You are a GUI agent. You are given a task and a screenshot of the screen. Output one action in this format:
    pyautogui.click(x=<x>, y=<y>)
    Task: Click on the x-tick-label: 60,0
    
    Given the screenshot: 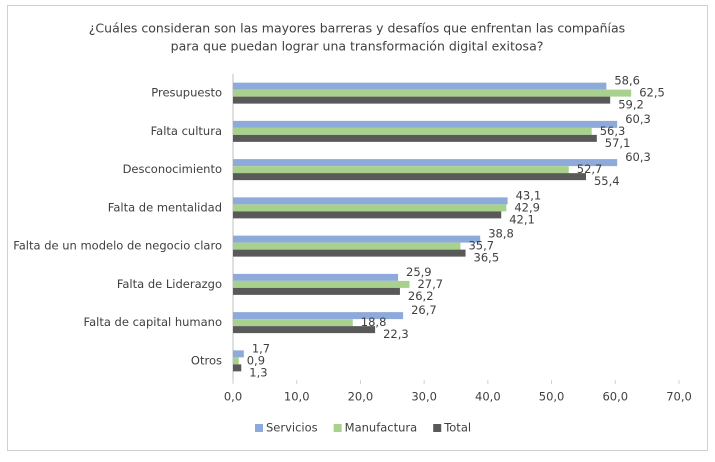 What is the action you would take?
    pyautogui.click(x=615, y=397)
    